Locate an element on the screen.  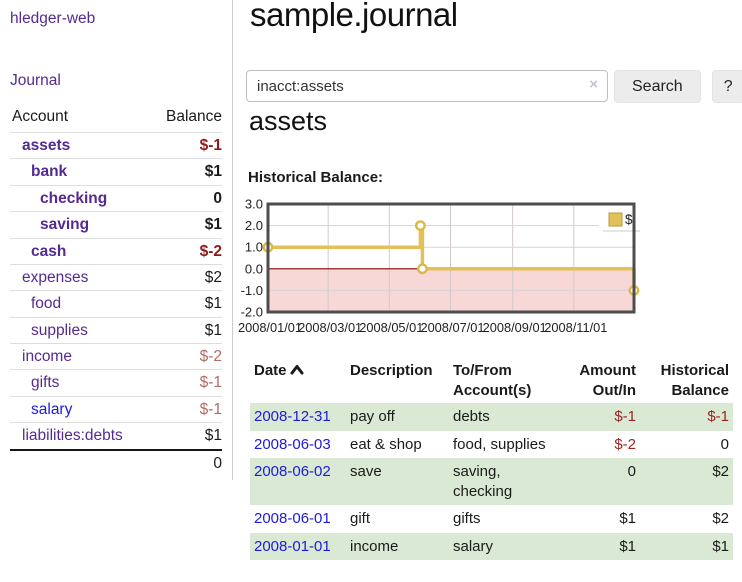
register-cell-description: save is located at coordinates (366, 471).